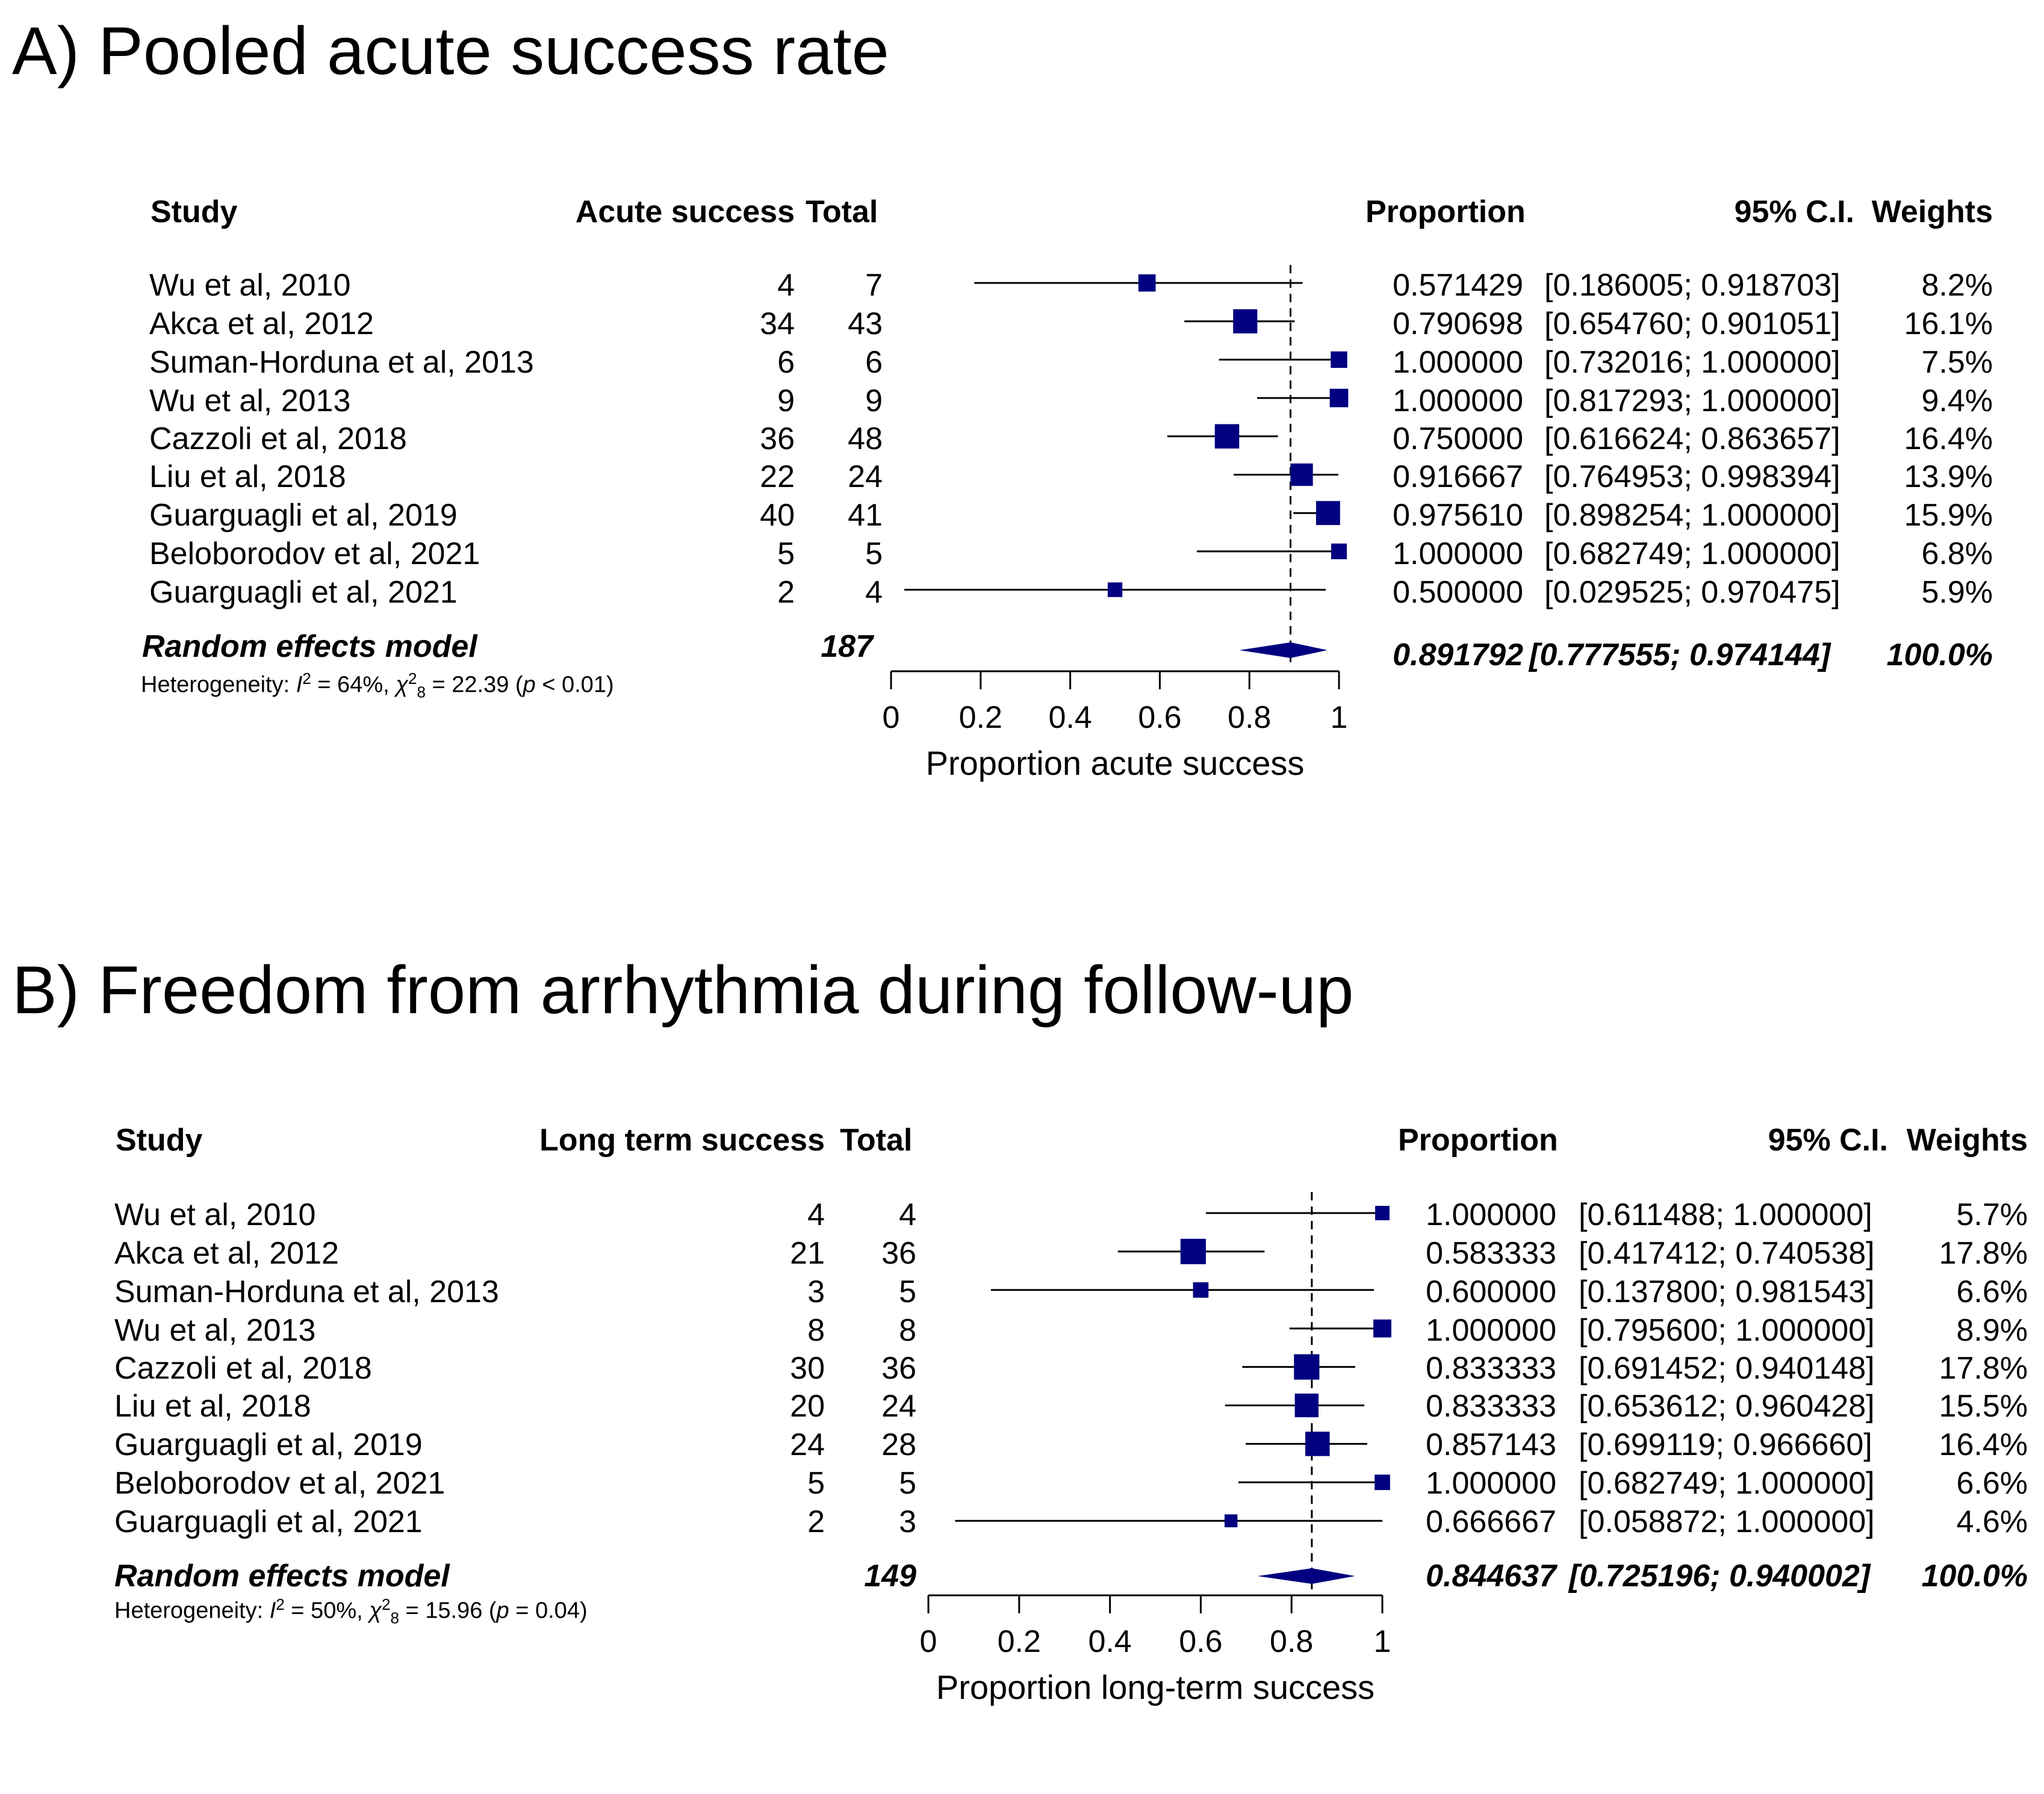 Image resolution: width=2044 pixels, height=1794 pixels. Describe the element at coordinates (1967, 1140) in the screenshot. I see `header-weights: Weights` at that location.